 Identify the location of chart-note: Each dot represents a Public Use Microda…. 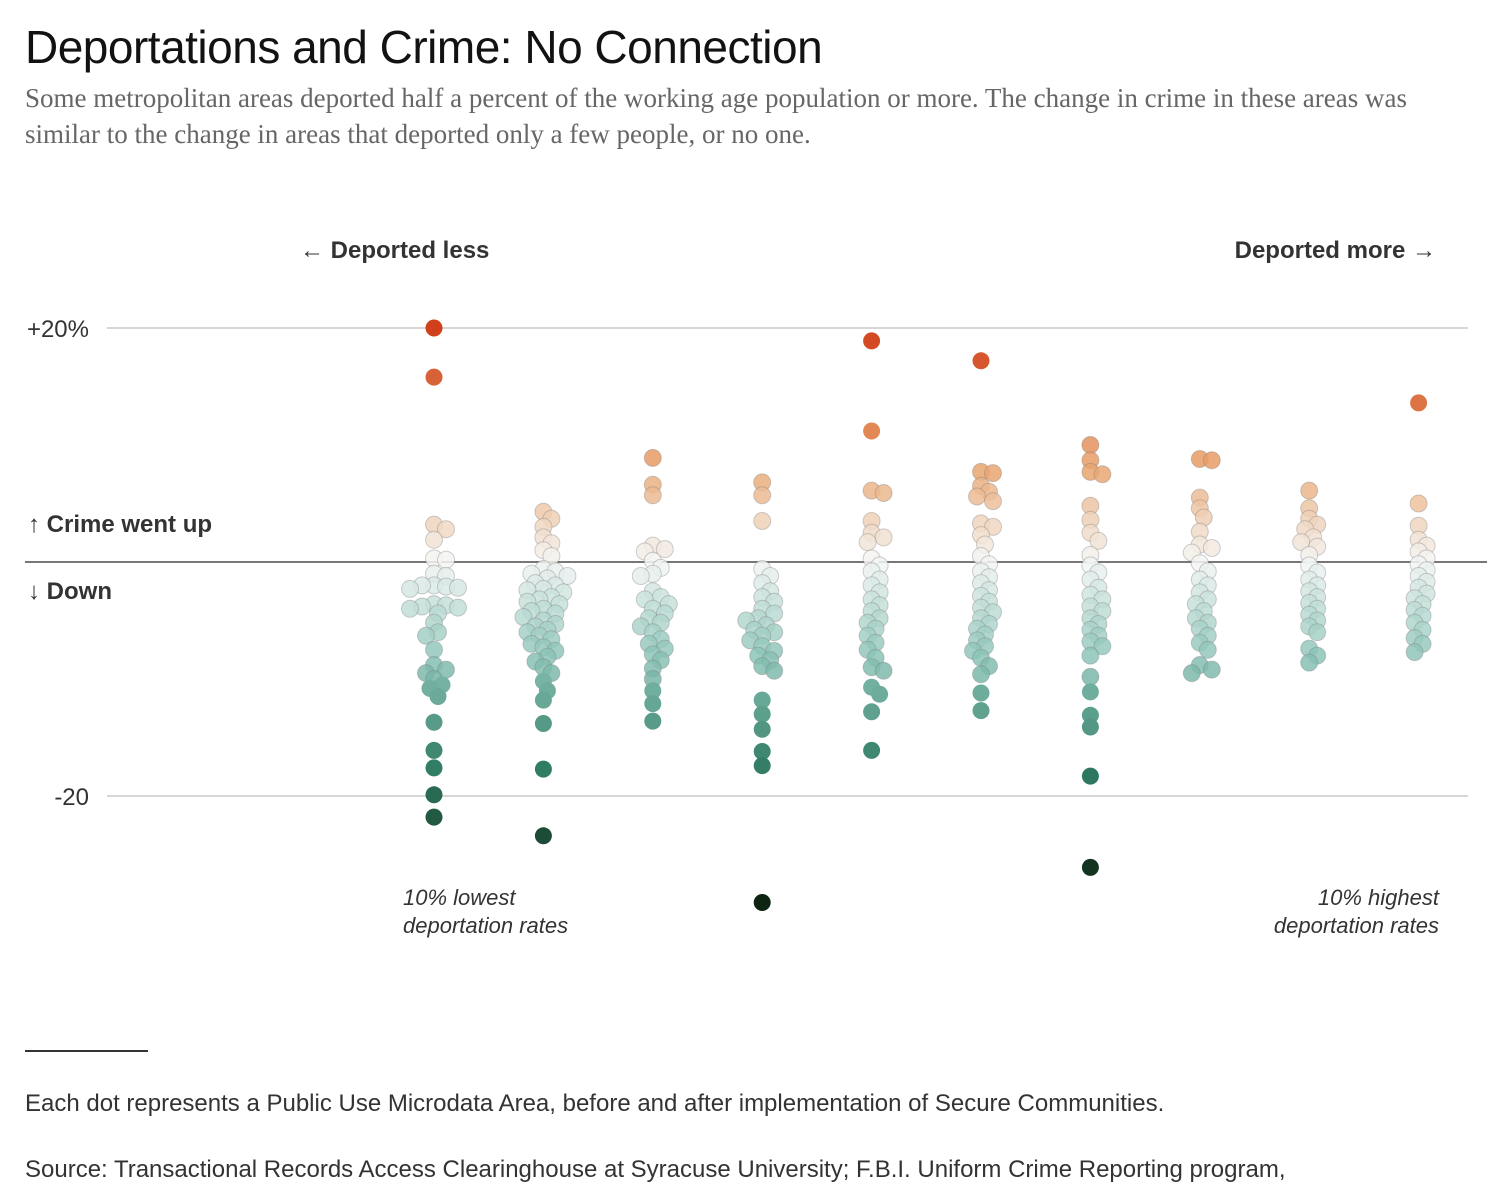
(595, 1103).